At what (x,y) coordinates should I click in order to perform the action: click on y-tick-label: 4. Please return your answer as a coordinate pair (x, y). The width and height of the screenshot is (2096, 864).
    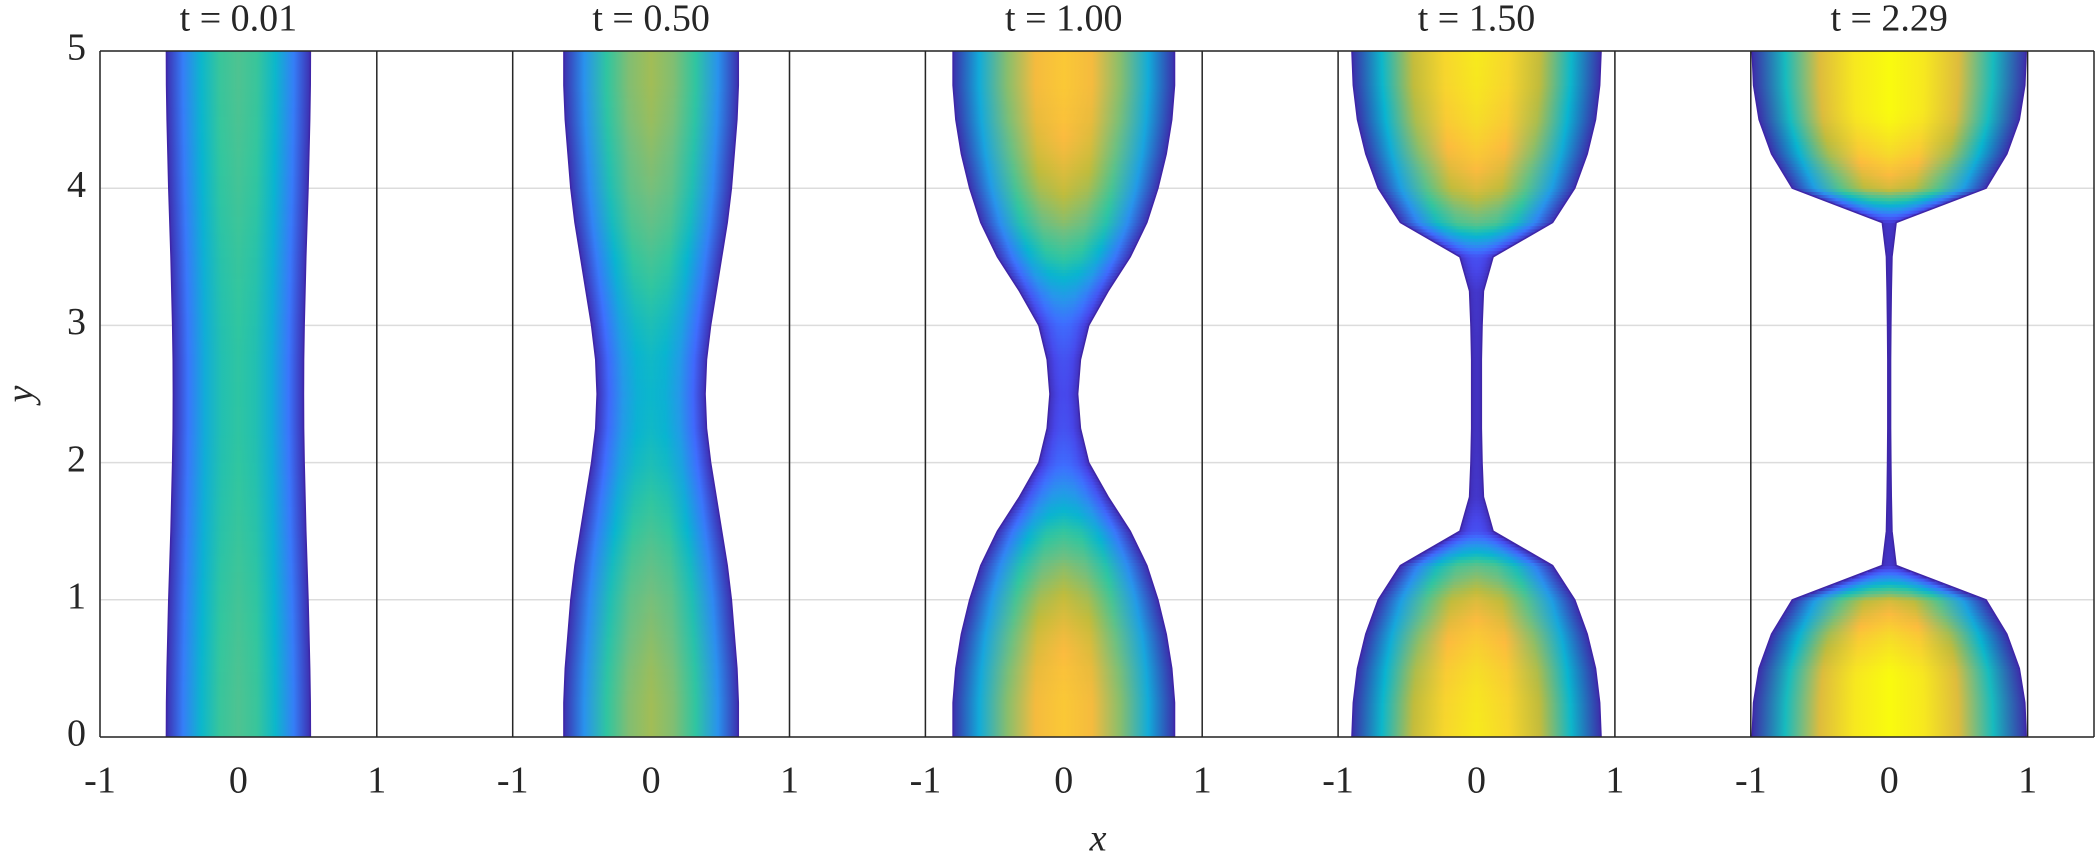
    Looking at the image, I should click on (76, 185).